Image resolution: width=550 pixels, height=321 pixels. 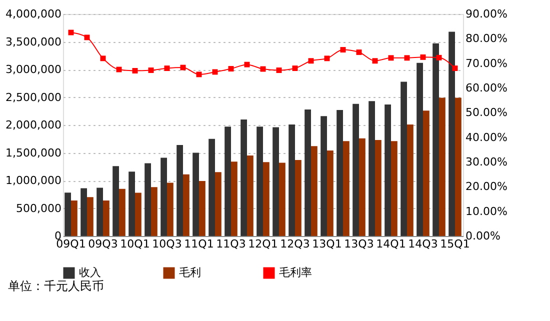 I want to click on x-tick-label: 09Q1, so click(x=71, y=244).